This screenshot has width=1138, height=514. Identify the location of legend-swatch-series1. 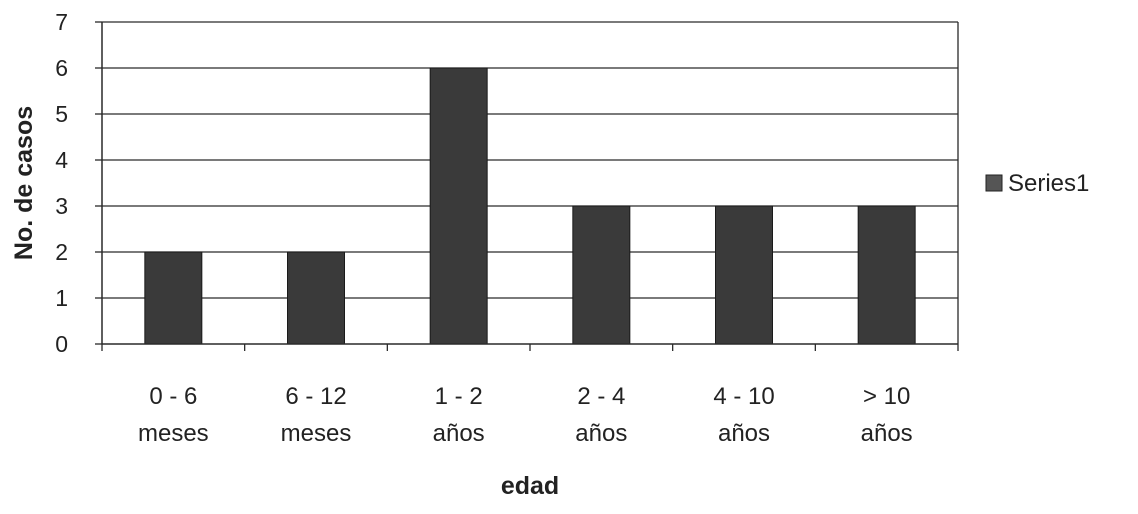
(994, 183).